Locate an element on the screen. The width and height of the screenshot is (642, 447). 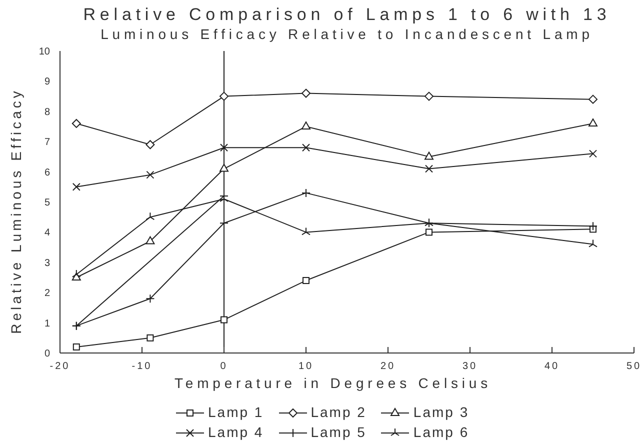
legend-label: Lamp 5 is located at coordinates (338, 432).